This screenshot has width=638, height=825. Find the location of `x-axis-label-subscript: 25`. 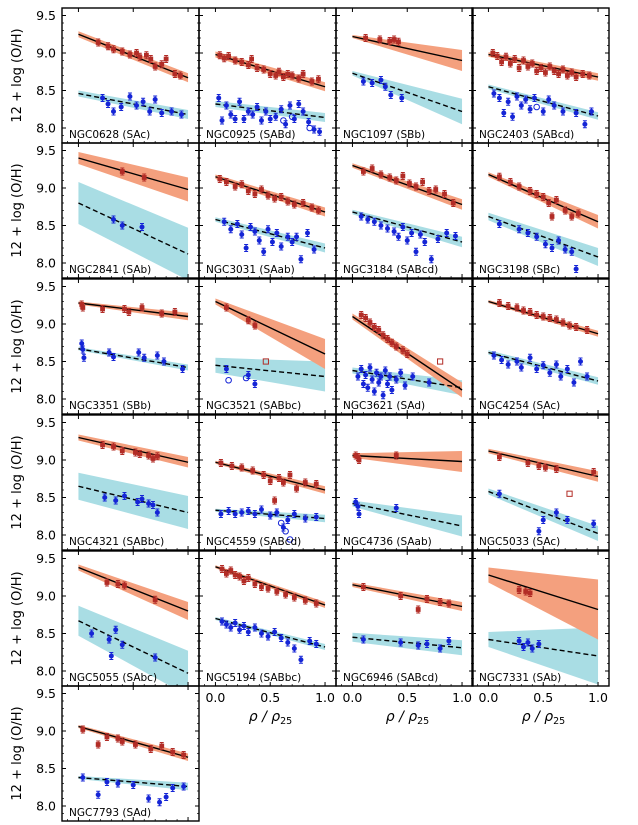

x-axis-label-subscript: 25 is located at coordinates (559, 721).